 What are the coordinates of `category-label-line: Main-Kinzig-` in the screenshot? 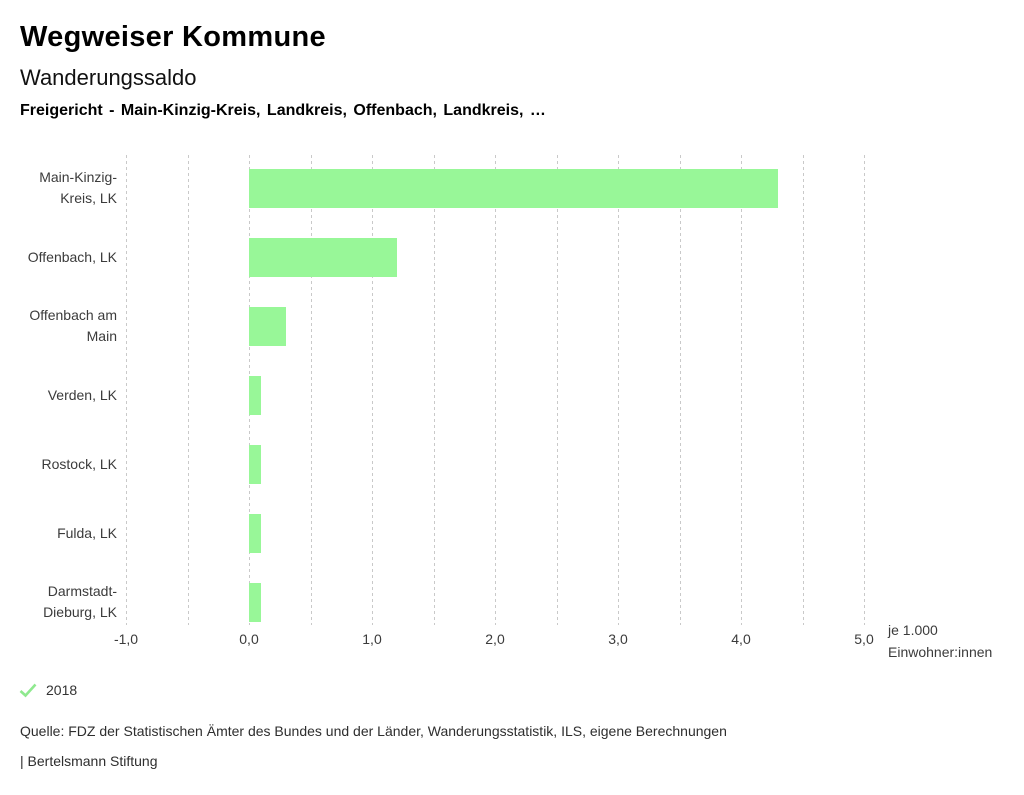 It's located at (78, 177).